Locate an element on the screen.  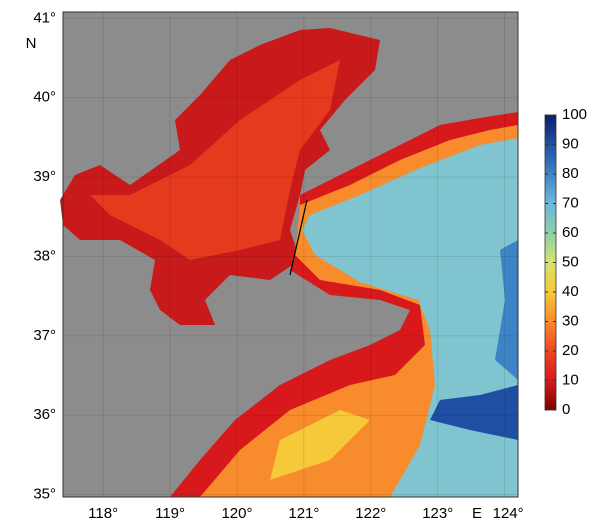
x-tick-label: 124° is located at coordinates (508, 513).